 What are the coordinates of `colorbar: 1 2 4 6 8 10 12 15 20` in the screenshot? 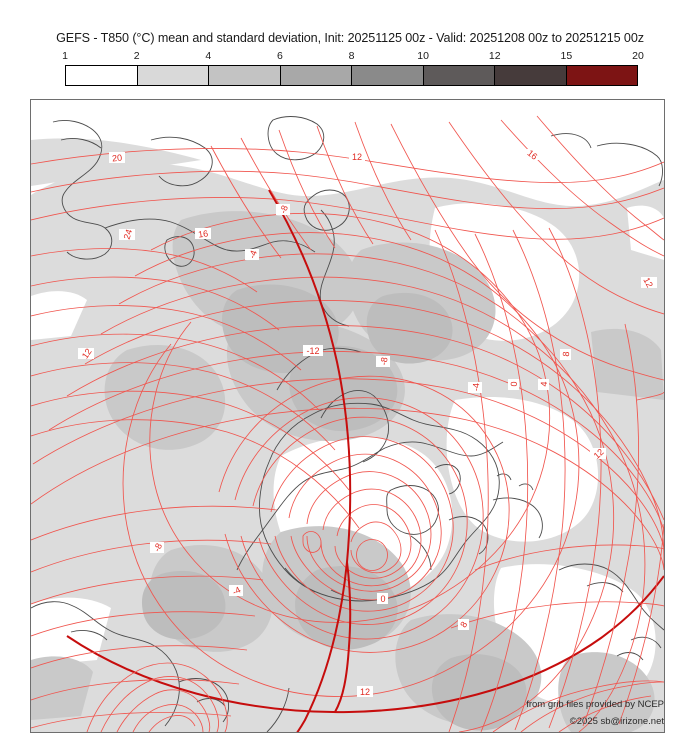 It's located at (353, 68).